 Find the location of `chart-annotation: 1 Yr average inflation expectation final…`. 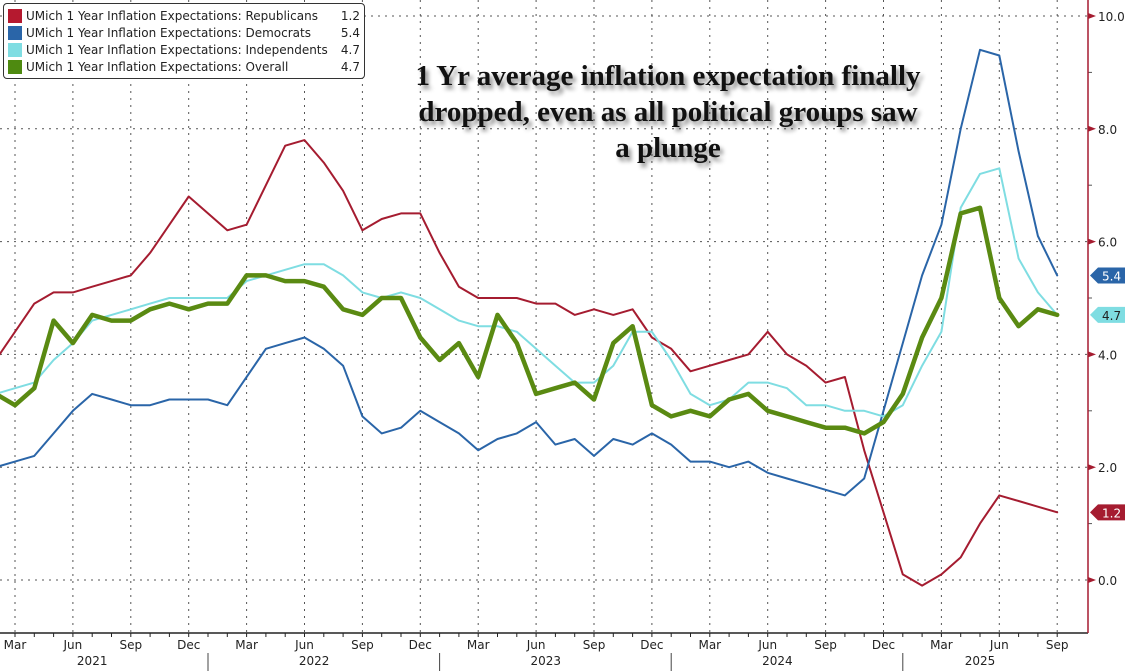

chart-annotation: 1 Yr average inflation expectation final… is located at coordinates (668, 112).